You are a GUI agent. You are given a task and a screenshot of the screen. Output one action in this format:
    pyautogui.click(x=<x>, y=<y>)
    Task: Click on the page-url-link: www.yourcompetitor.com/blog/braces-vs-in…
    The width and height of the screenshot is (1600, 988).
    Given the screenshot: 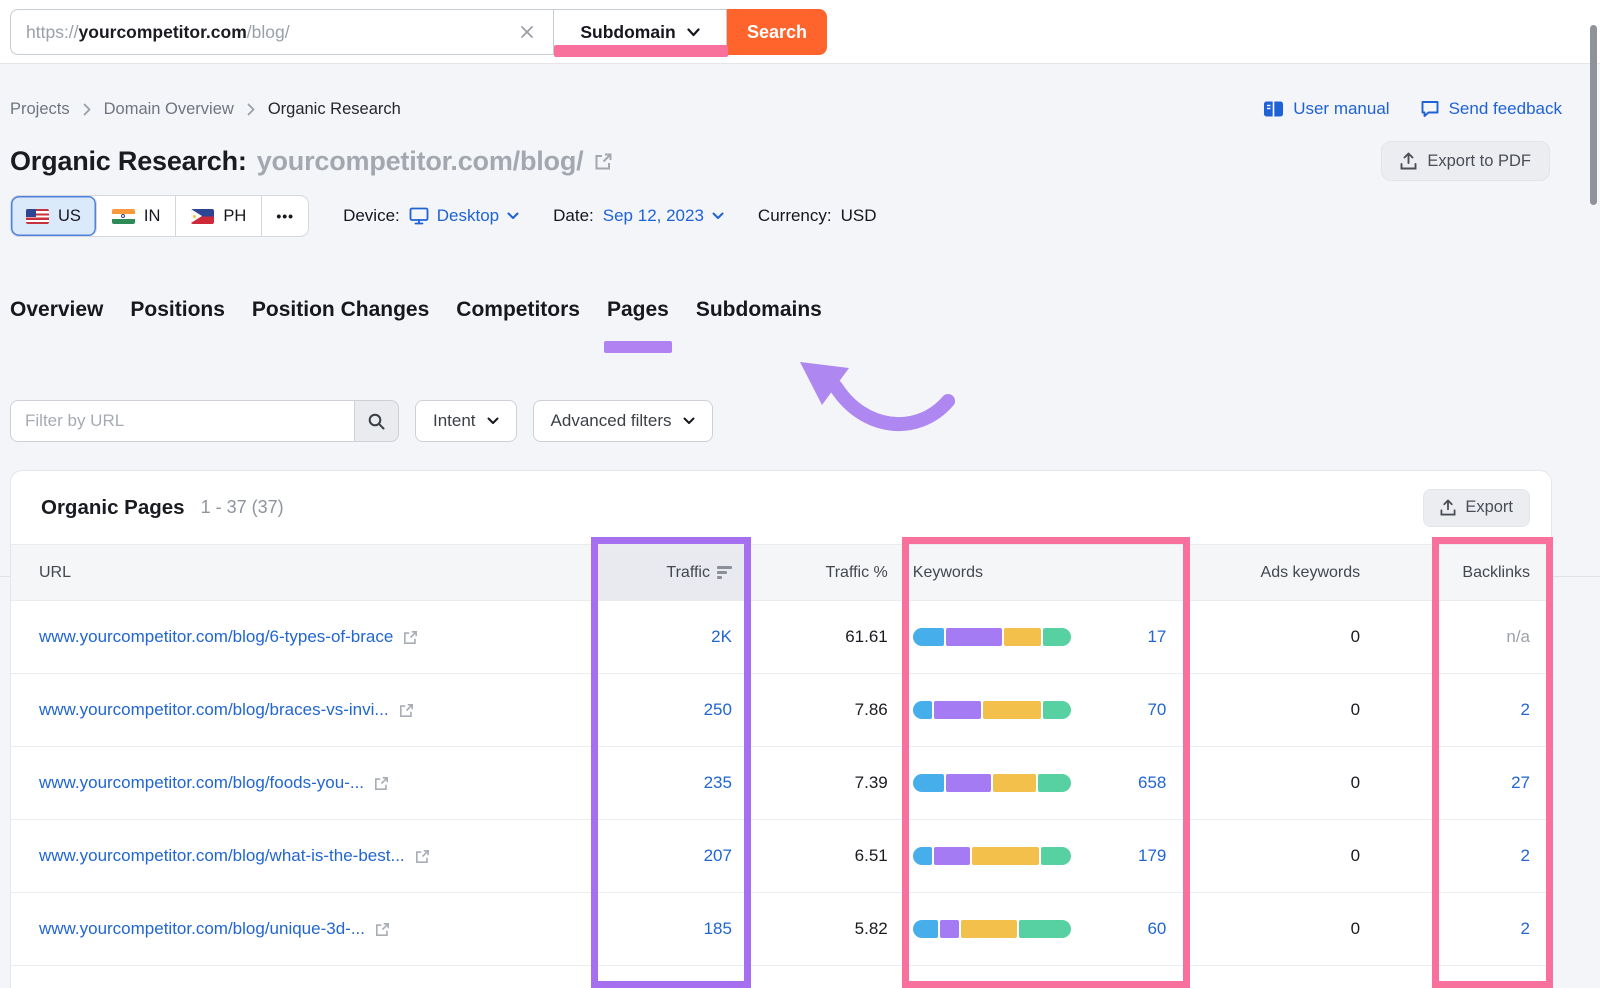 What is the action you would take?
    pyautogui.click(x=227, y=710)
    